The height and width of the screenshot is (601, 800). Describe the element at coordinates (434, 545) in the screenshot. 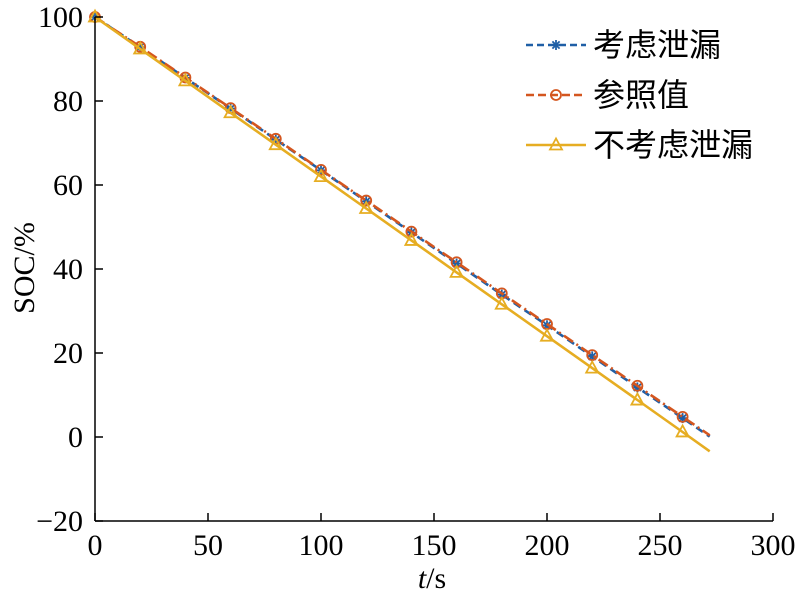

I see `x-tick-label: 150` at that location.